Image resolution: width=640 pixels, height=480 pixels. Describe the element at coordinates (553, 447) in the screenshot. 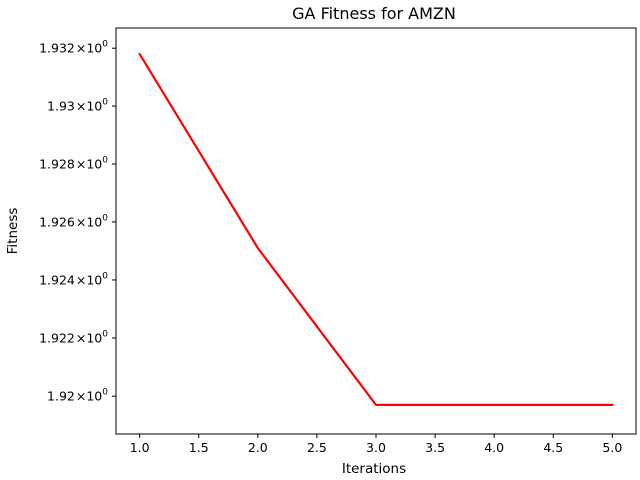

I see `x-tick-label: 4.5` at that location.